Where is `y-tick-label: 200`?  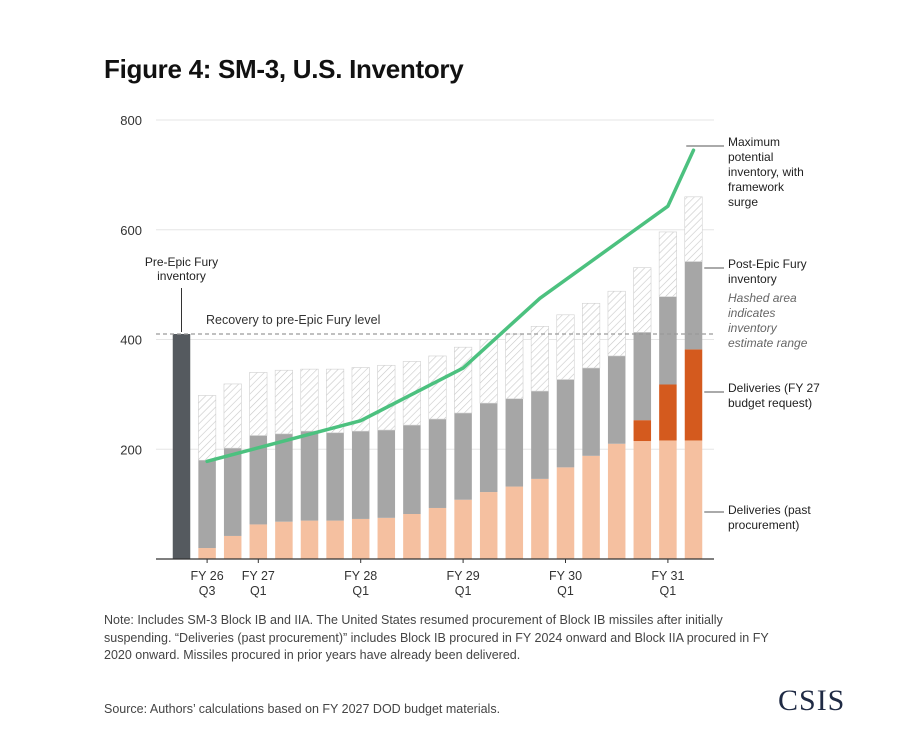 y-tick-label: 200 is located at coordinates (131, 449).